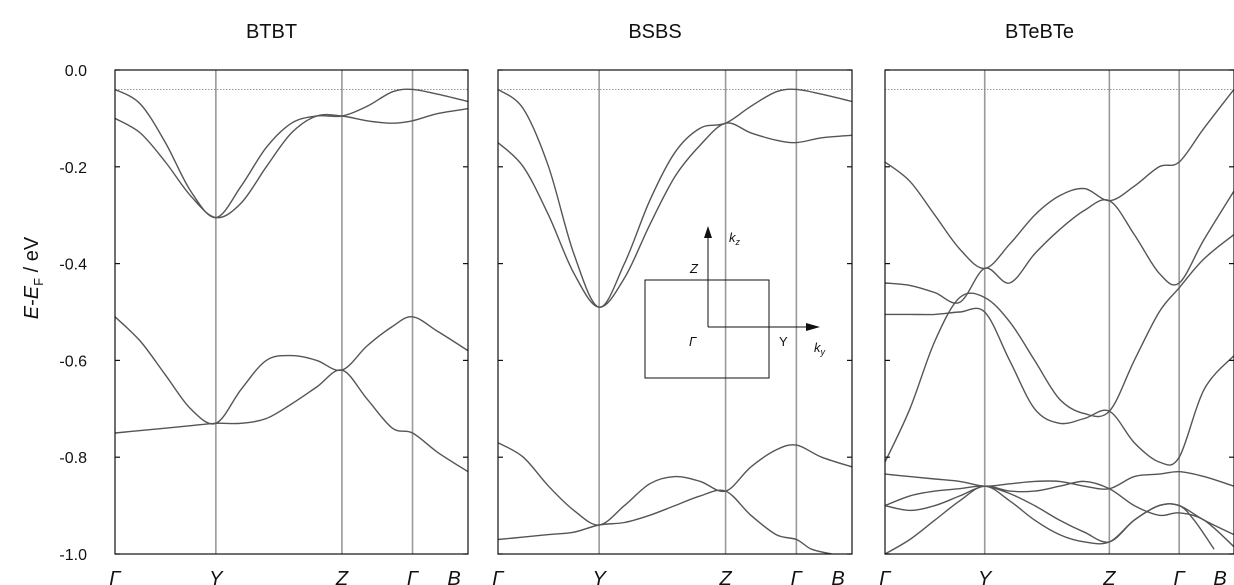 This screenshot has width=1234, height=585. I want to click on panel-title: BTBT, so click(271, 32).